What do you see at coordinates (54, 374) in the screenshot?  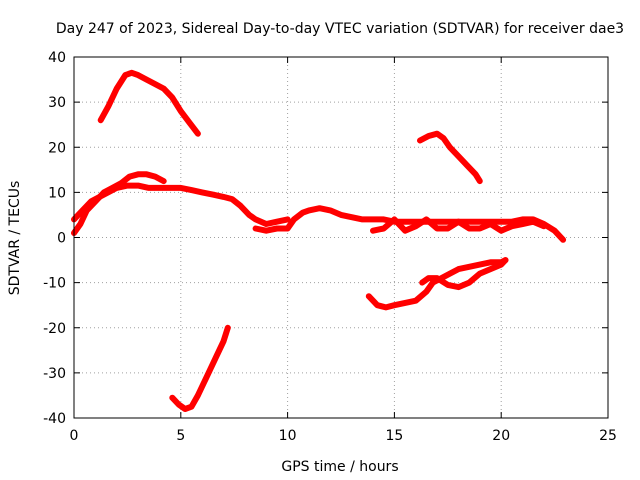 I see `y-tick-label: -30` at bounding box center [54, 374].